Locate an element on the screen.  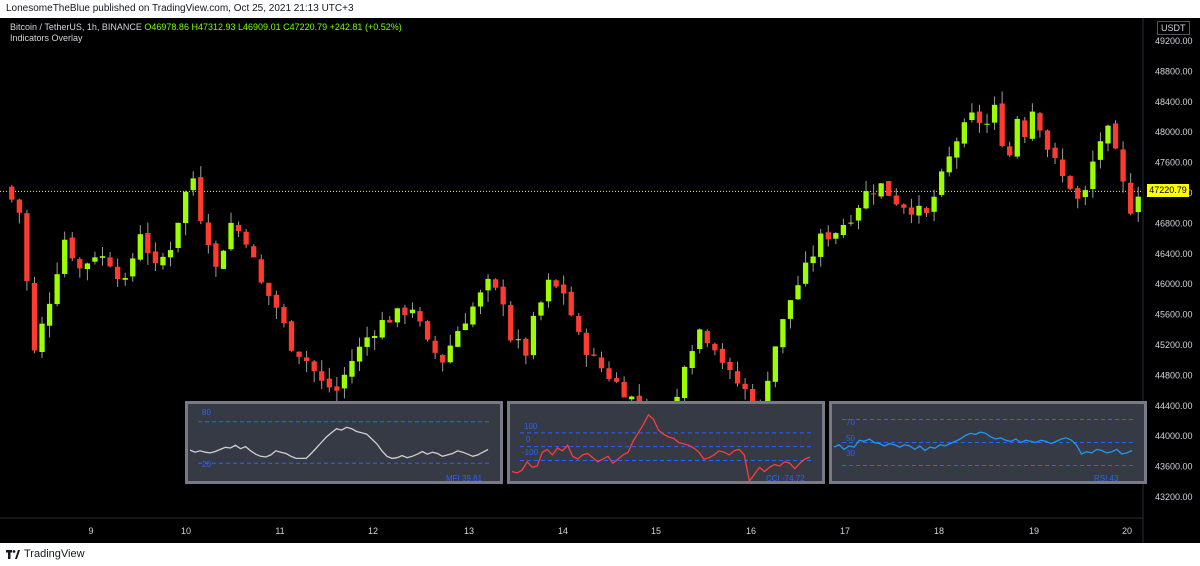
x-tick-label: 19 is located at coordinates (1034, 531).